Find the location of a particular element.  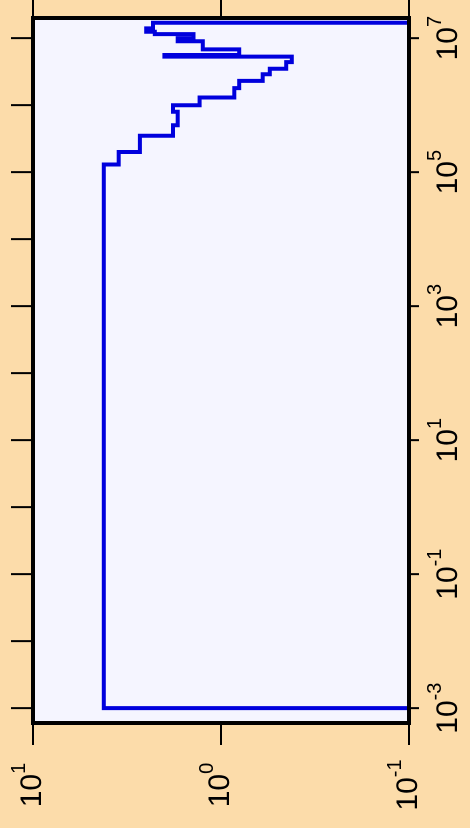

svg-text: 103 is located at coordinates (444, 306).